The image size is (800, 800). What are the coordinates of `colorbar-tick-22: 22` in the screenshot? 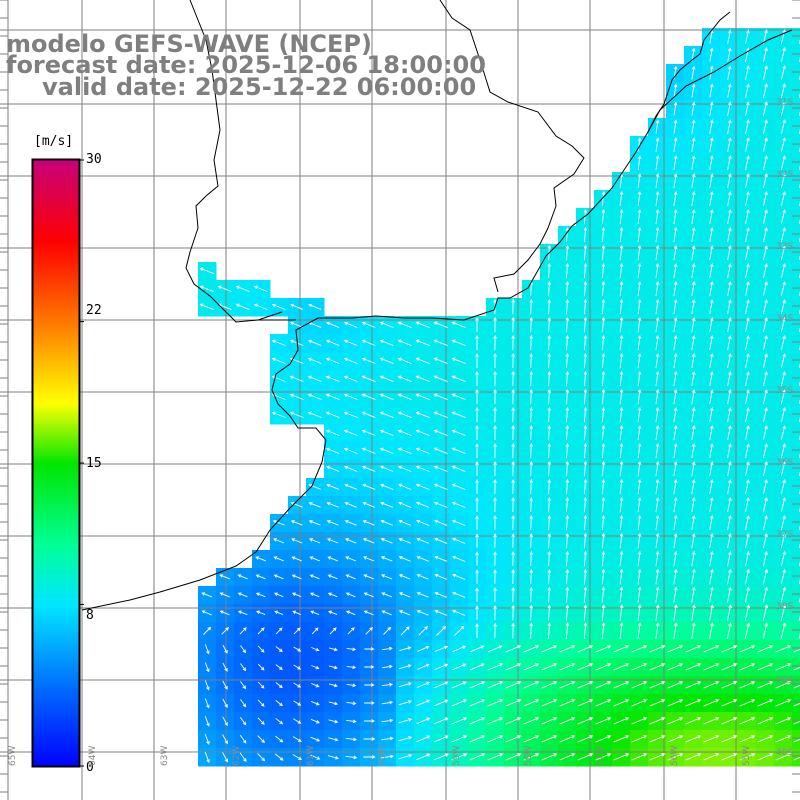 It's located at (94, 310).